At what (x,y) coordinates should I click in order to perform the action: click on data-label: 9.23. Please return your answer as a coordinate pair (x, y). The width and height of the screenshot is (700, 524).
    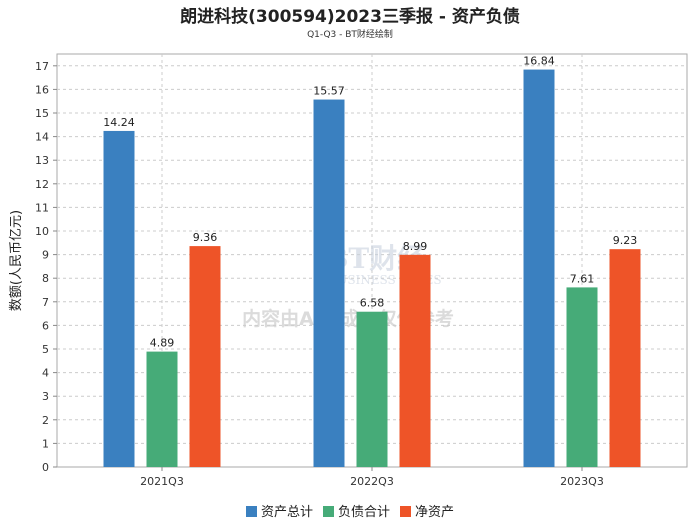
    Looking at the image, I should click on (625, 240).